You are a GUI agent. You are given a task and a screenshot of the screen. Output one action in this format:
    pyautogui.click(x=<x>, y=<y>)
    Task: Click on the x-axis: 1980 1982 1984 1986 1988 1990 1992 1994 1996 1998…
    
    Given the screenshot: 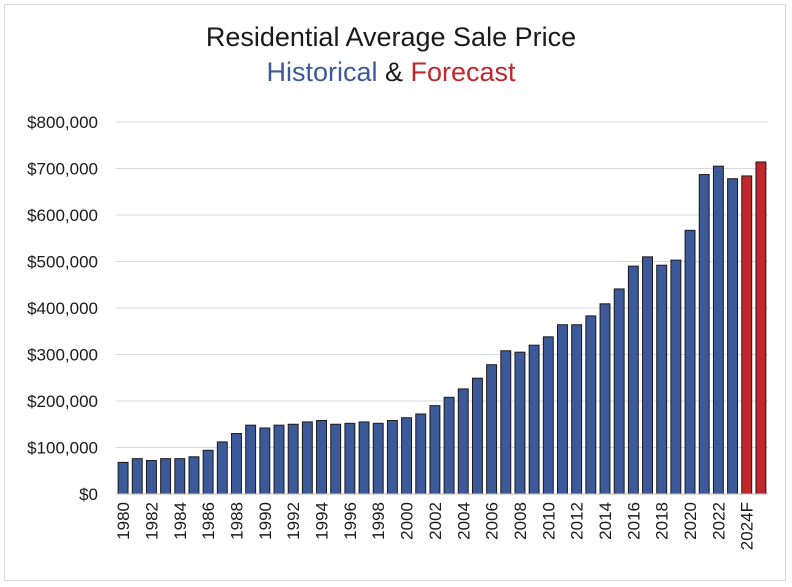 What is the action you would take?
    pyautogui.click(x=441, y=521)
    